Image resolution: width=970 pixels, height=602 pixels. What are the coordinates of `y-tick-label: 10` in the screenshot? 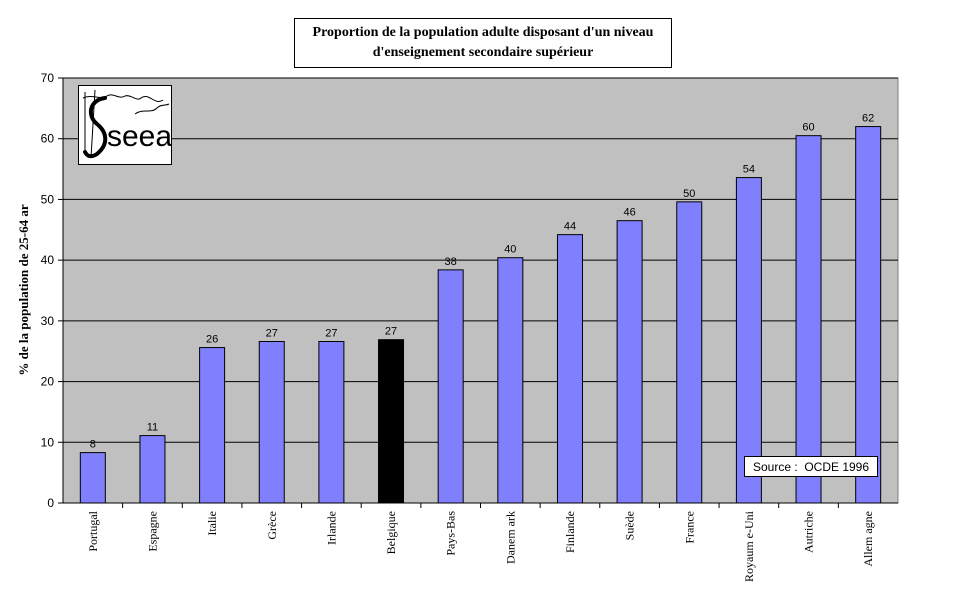 It's located at (48, 442).